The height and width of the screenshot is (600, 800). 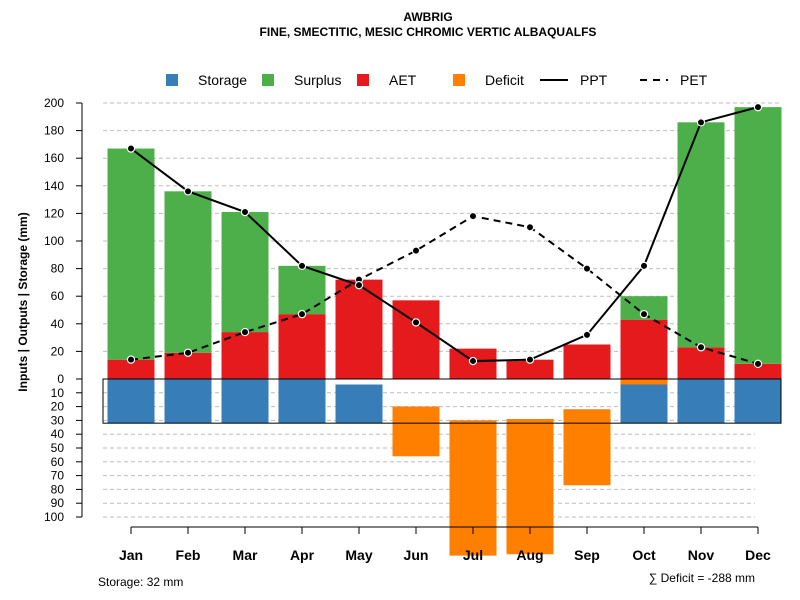 What do you see at coordinates (23, 301) in the screenshot?
I see `y-axis-label: Inputs | Outputs | Storage (mm)` at bounding box center [23, 301].